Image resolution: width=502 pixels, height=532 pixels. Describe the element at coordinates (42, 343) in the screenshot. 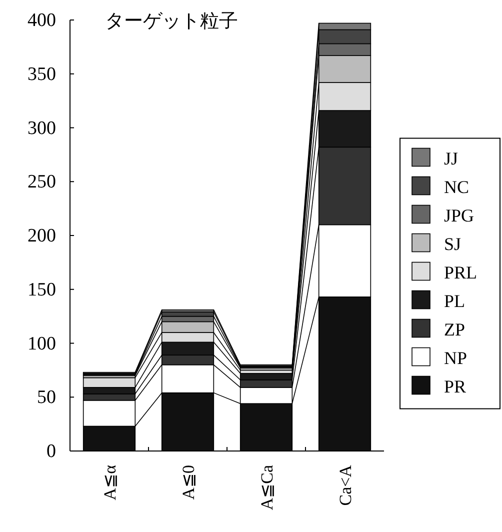

I see `y-tick-label: 100` at that location.